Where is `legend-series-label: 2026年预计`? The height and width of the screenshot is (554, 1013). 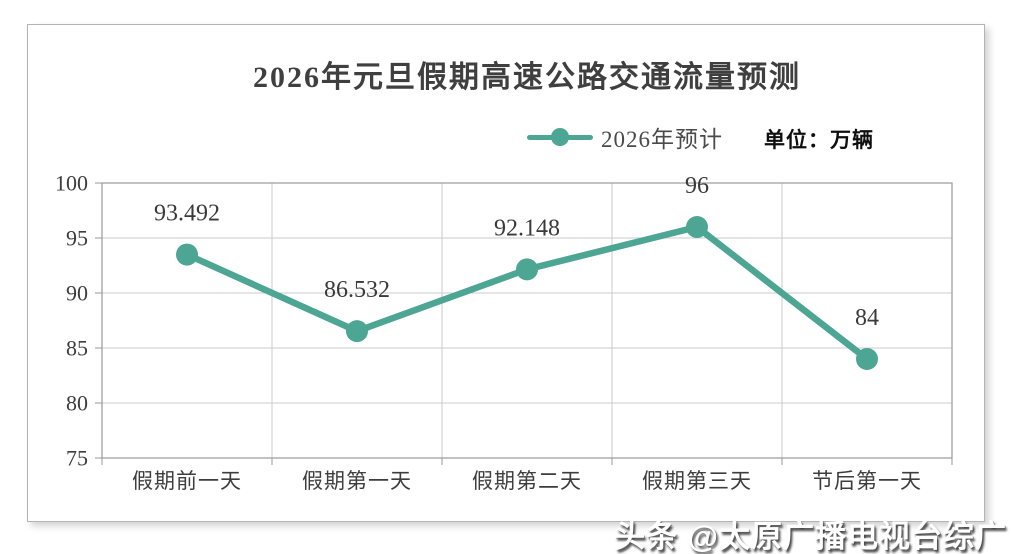 legend-series-label: 2026年预计 is located at coordinates (662, 139).